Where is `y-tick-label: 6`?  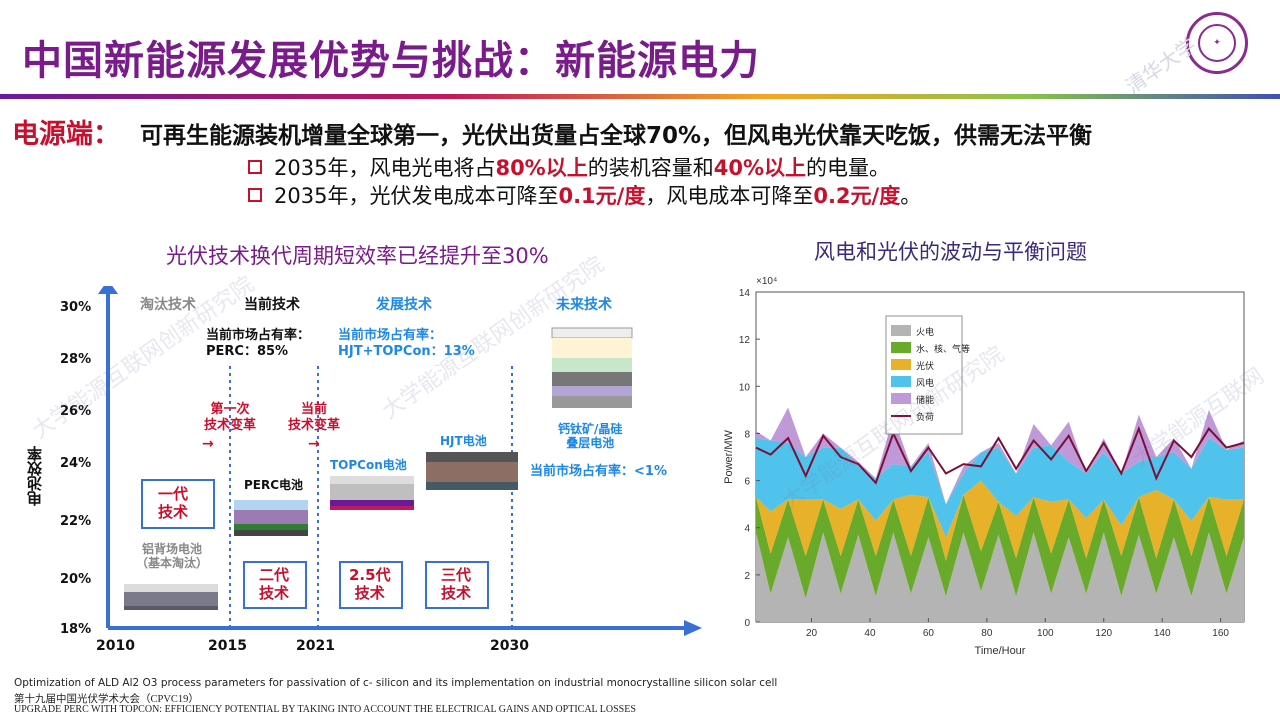
y-tick-label: 6 is located at coordinates (747, 482).